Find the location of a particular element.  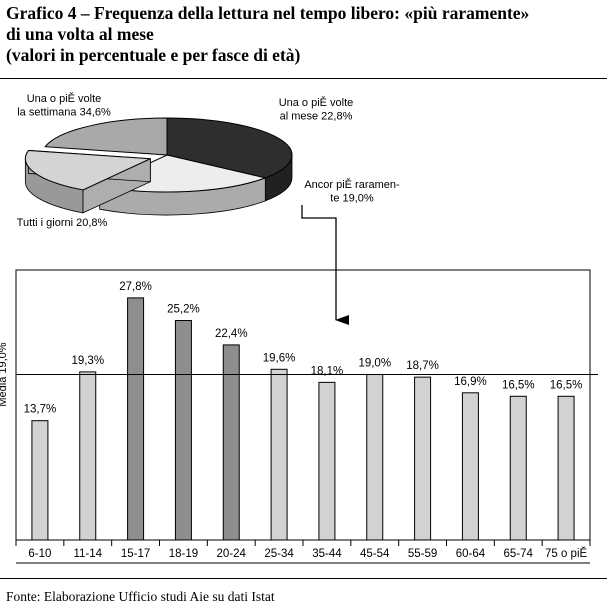

mean-reference-label: Media 19,0% is located at coordinates (4, 374).